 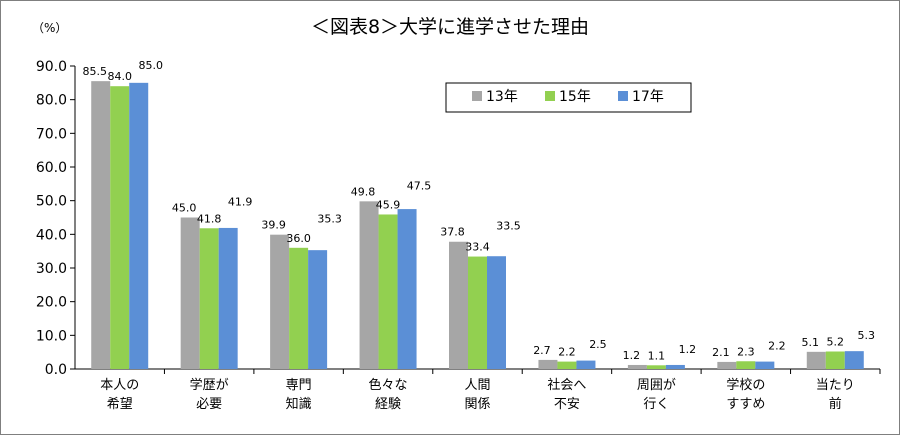 What do you see at coordinates (836, 341) in the screenshot?
I see `data-label: 5.2` at bounding box center [836, 341].